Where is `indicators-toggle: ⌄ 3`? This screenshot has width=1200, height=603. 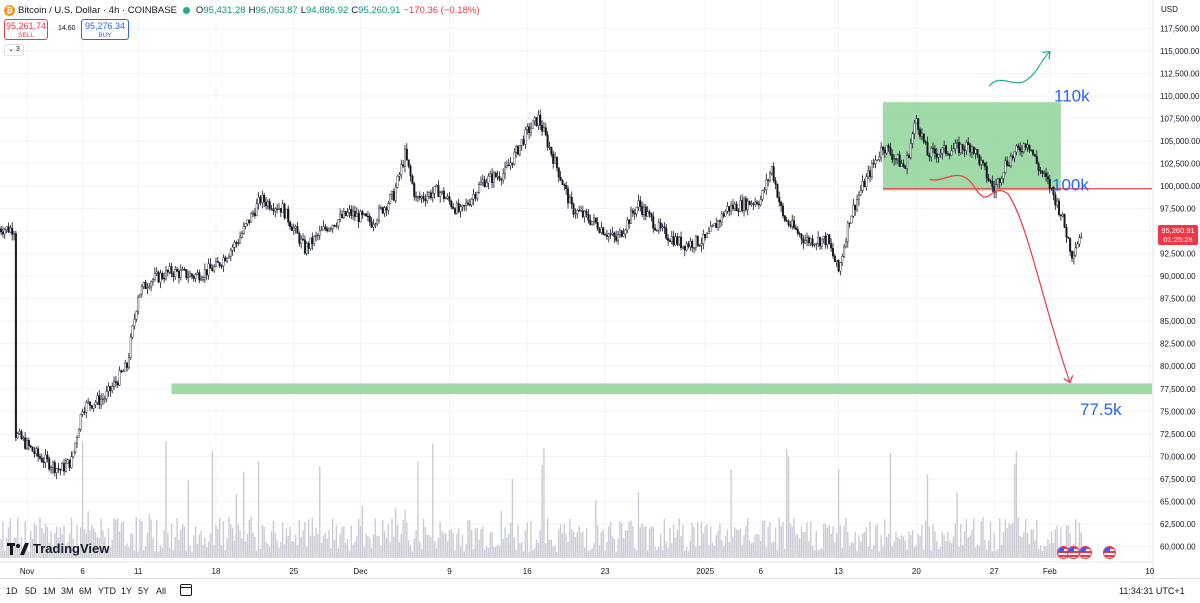
indicators-toggle: ⌄ 3 is located at coordinates (14, 50).